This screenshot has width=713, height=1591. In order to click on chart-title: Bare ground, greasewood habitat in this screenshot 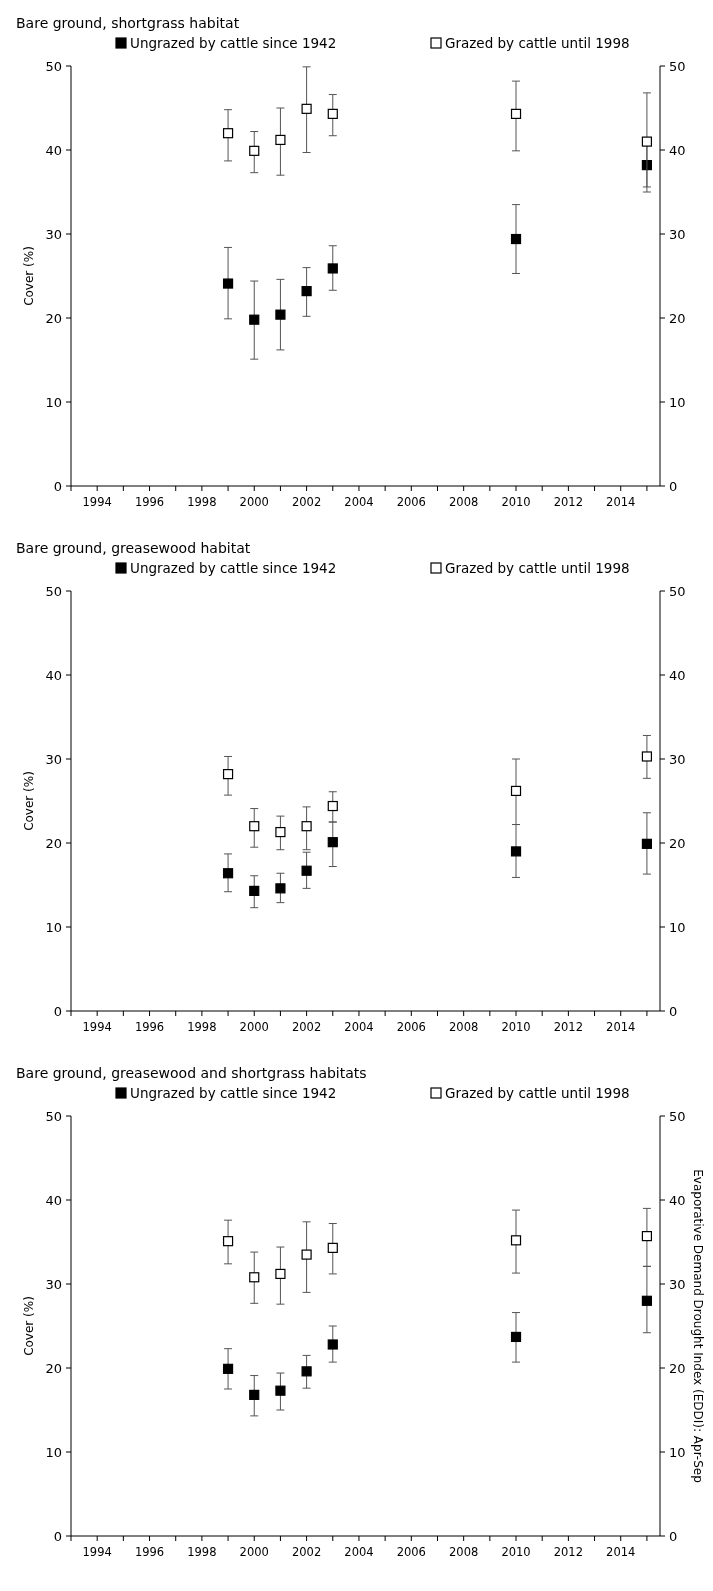, I will do `click(133, 548)`.